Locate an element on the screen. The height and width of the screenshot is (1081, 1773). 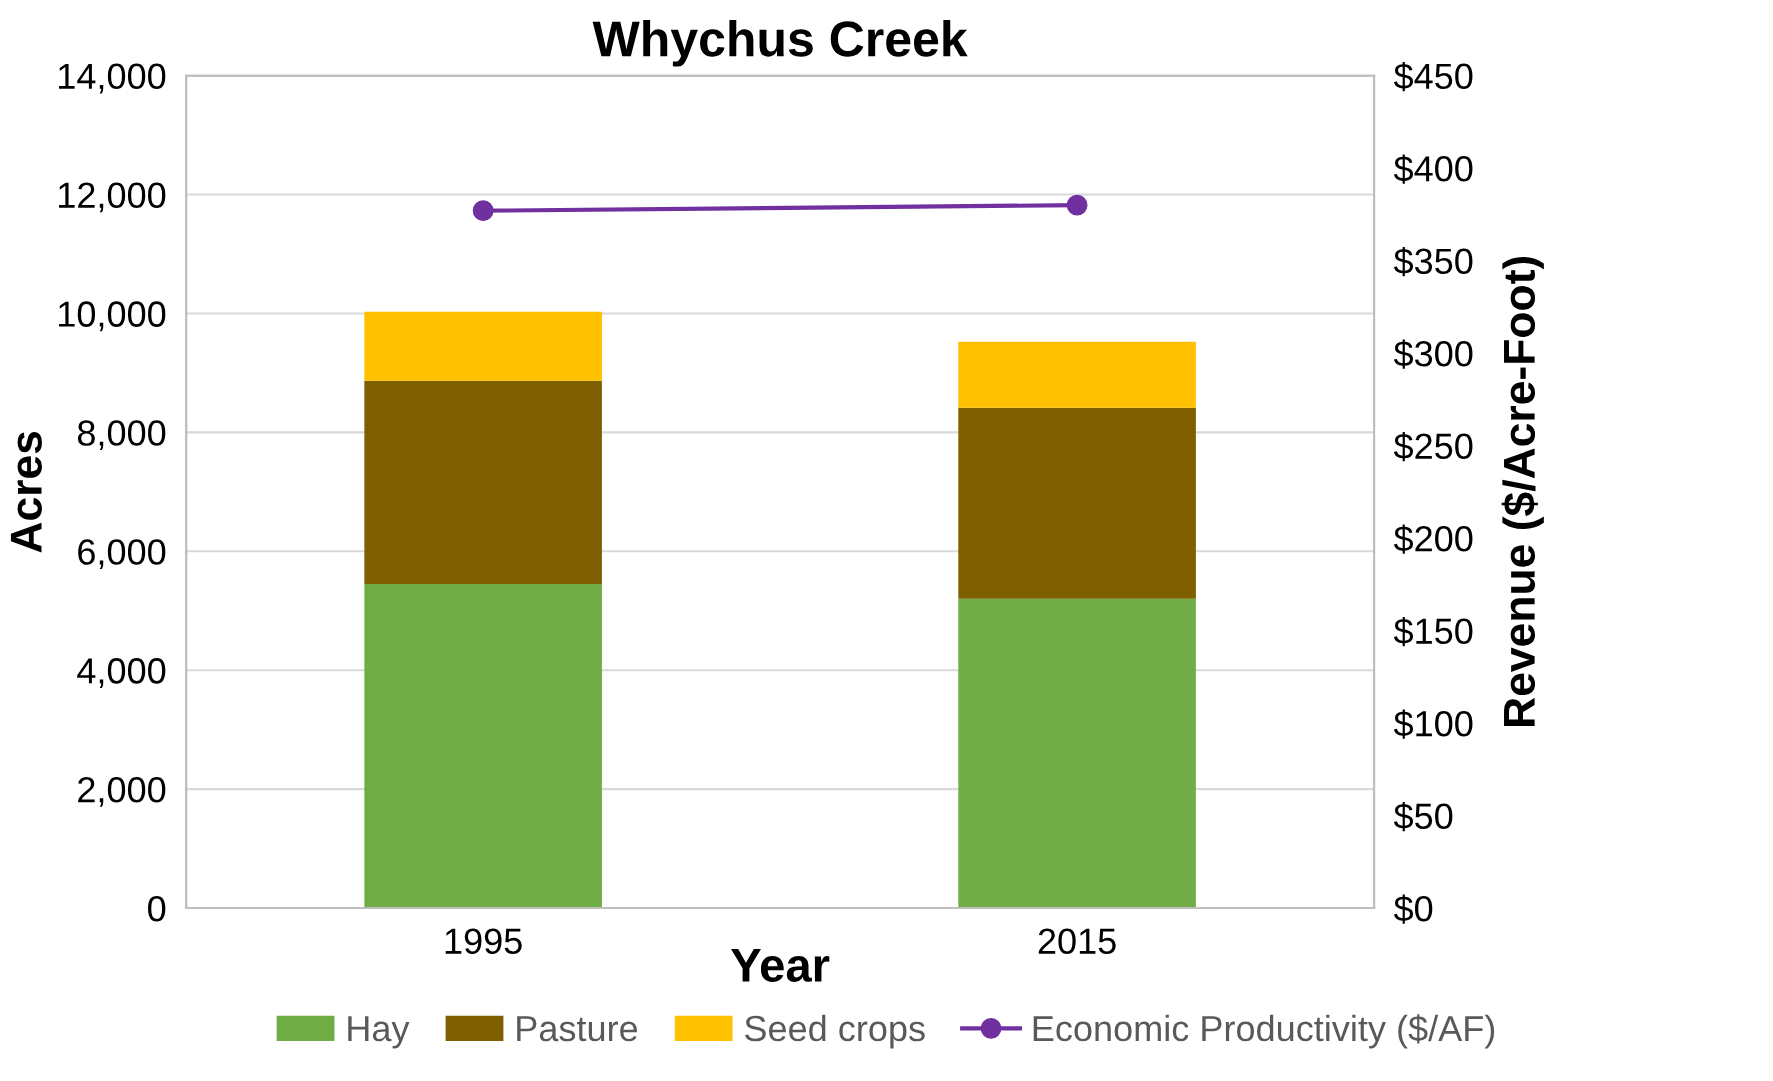
y2-tick-label: $300 is located at coordinates (1433, 354).